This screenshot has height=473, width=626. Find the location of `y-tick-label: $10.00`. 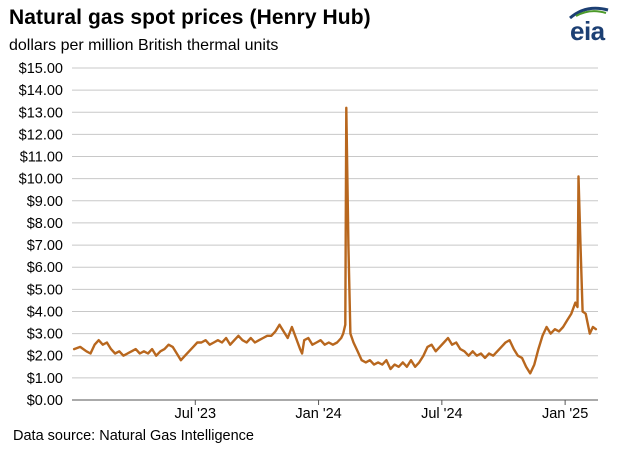

y-tick-label: $10.00 is located at coordinates (41, 180).